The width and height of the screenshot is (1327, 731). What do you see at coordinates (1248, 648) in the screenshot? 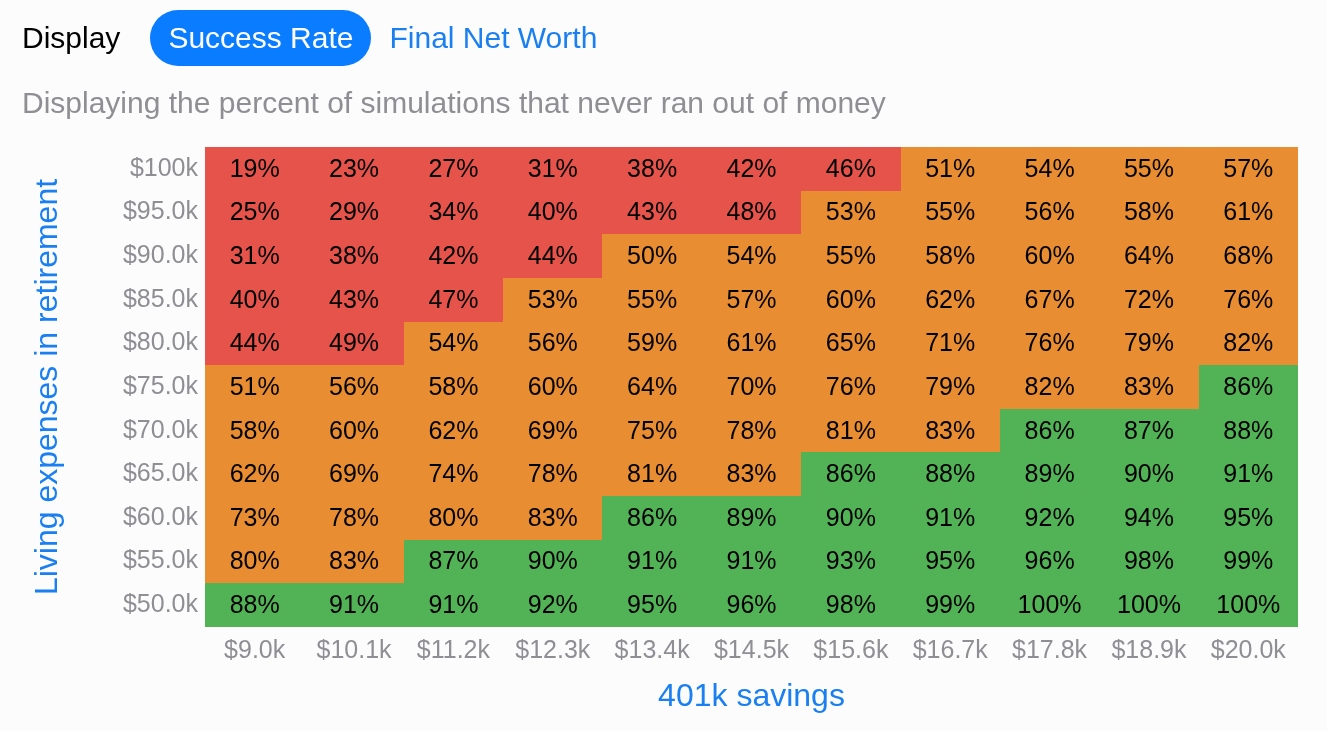
I see `x-tick-label: $20.0k` at bounding box center [1248, 648].